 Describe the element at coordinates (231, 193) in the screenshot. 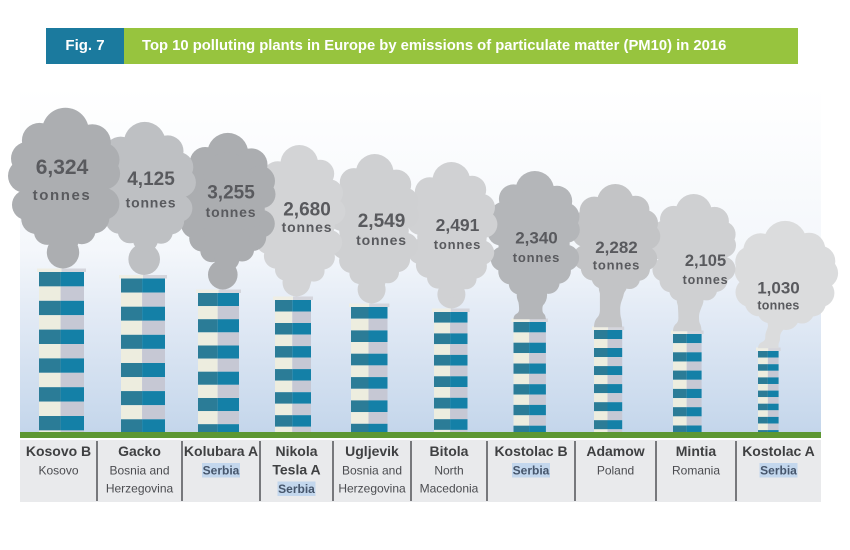

I see `svg-text: 3,255` at that location.